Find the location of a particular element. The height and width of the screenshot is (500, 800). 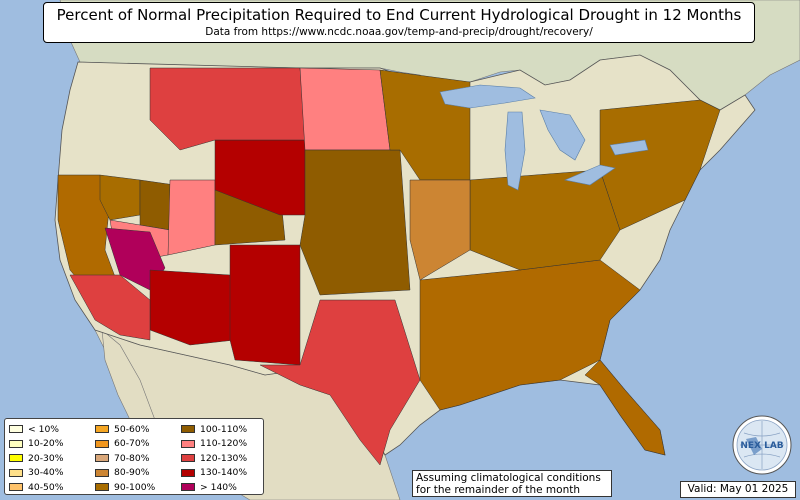

legend-item: 60-70% is located at coordinates (125, 444).